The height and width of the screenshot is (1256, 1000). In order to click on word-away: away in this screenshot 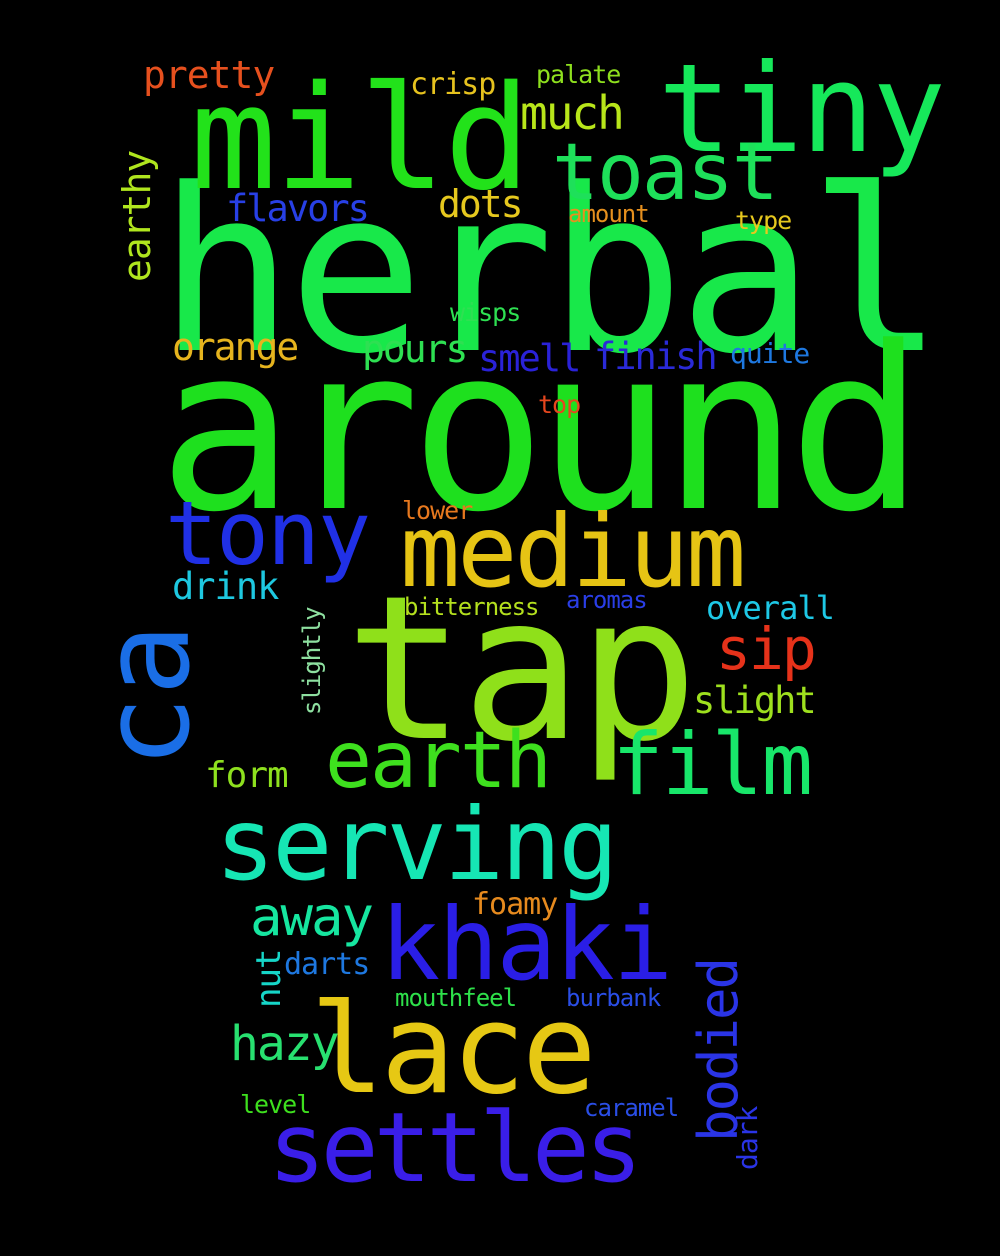, I will do `click(311, 917)`.